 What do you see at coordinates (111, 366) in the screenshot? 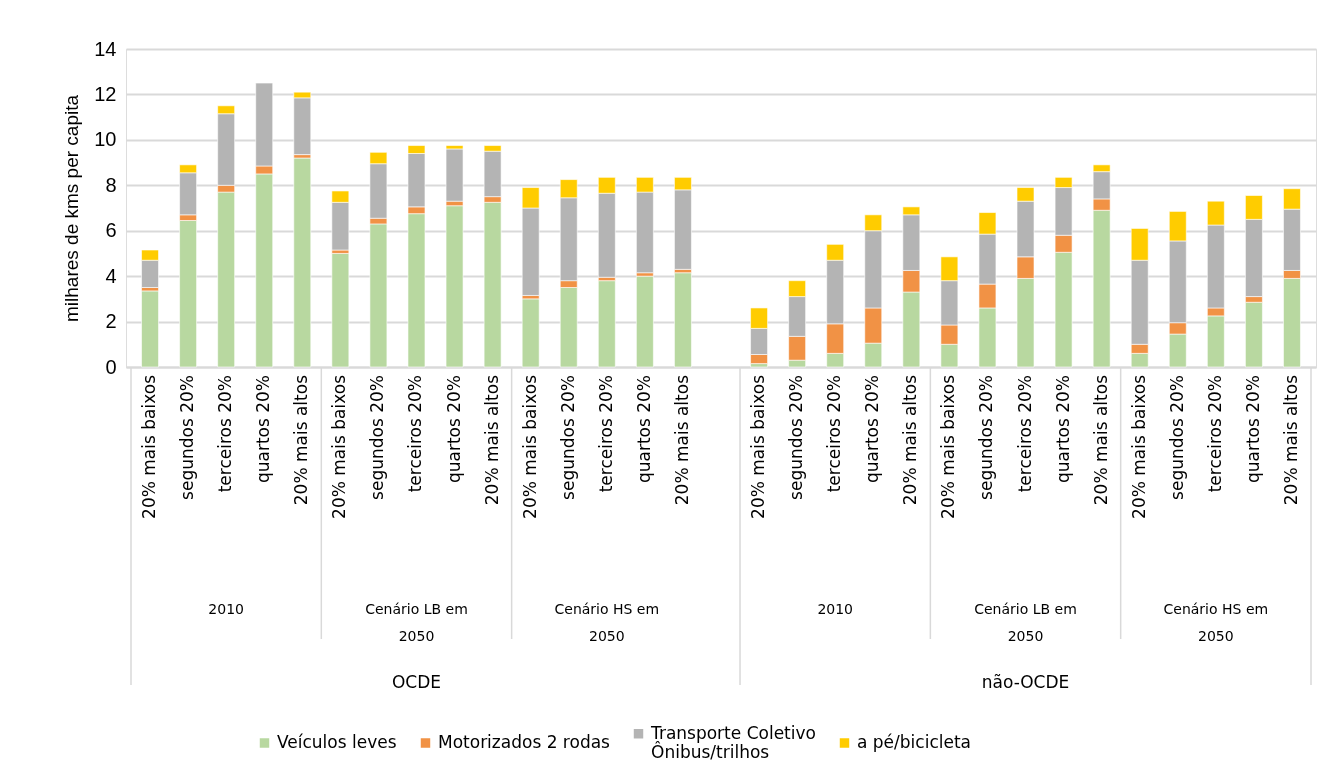
I see `y-tick-label: 0` at bounding box center [111, 366].